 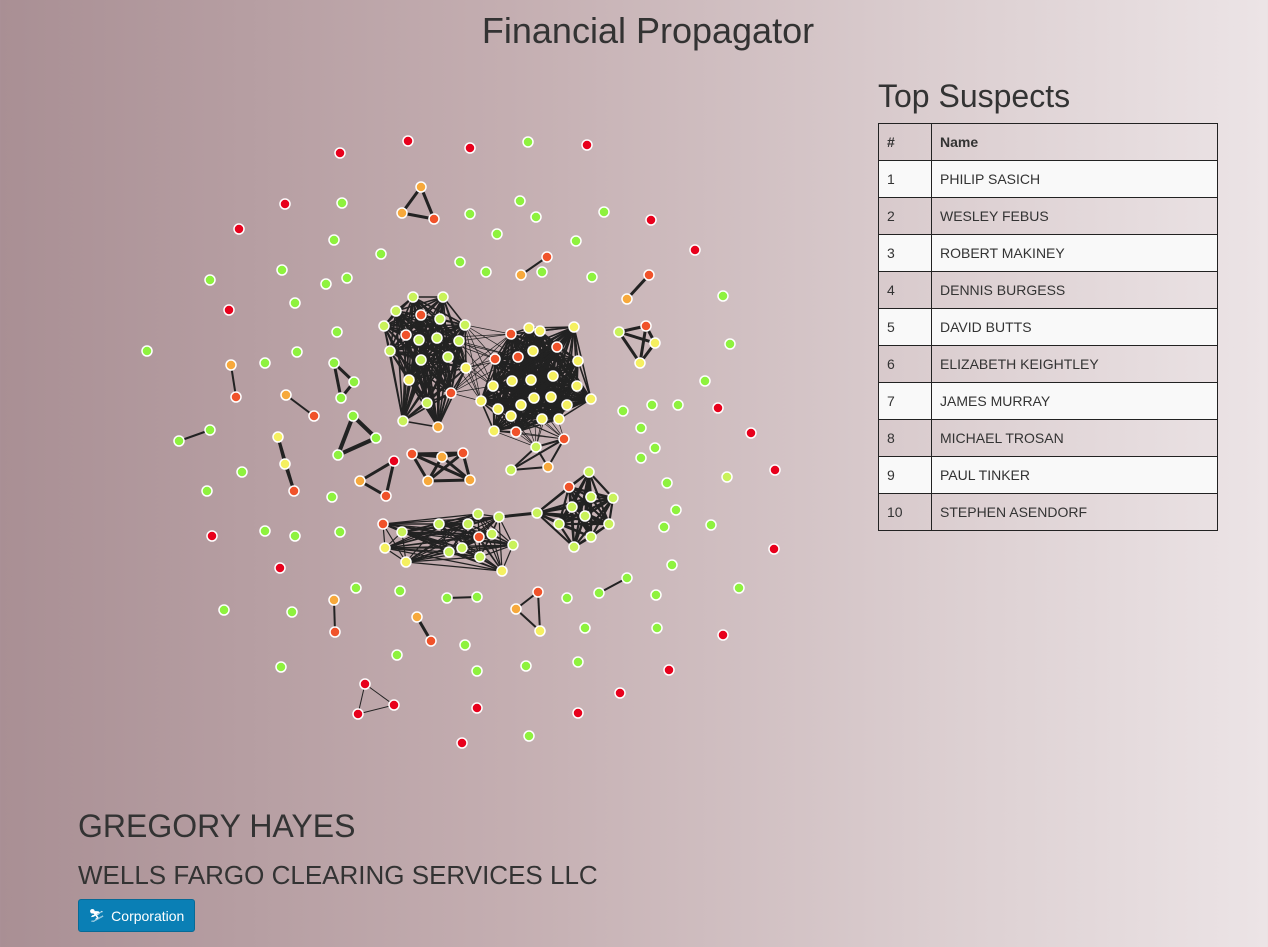 I want to click on table-row: 9 PAUL TINKER, so click(x=1048, y=475).